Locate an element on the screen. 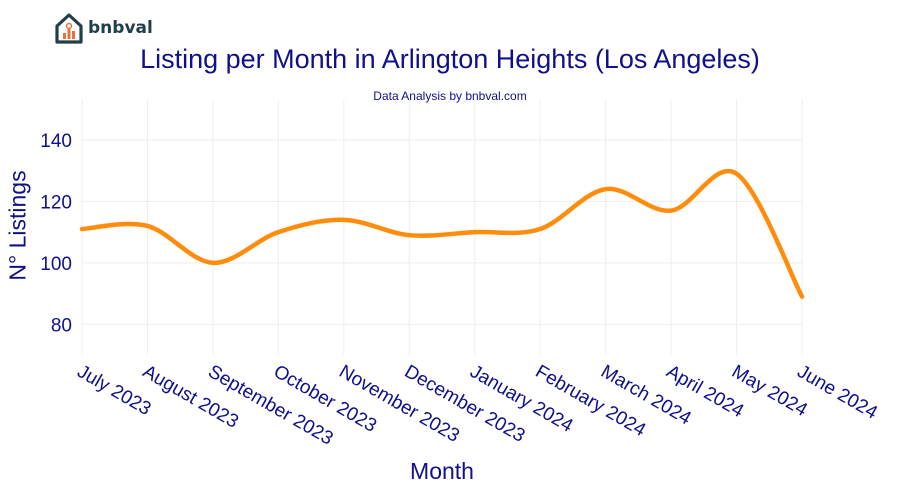  brand-logo: bnbval is located at coordinates (103, 28).